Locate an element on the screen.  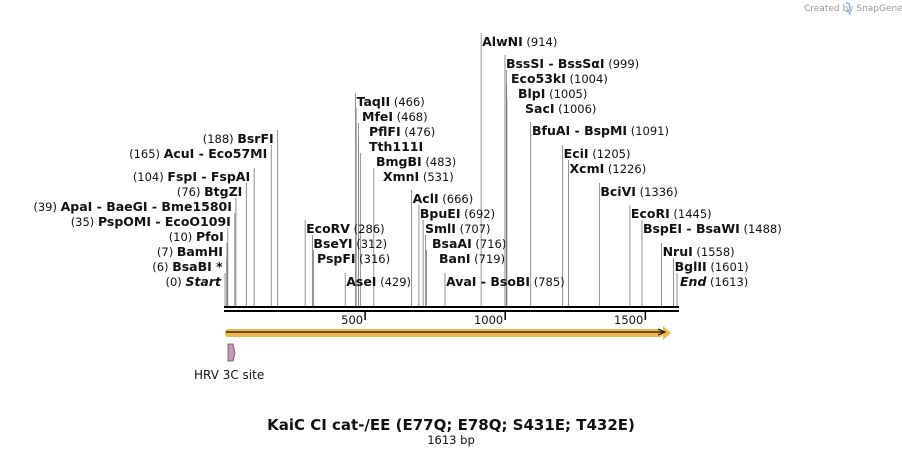
svg-text: EcoRV (286) is located at coordinates (345, 228).